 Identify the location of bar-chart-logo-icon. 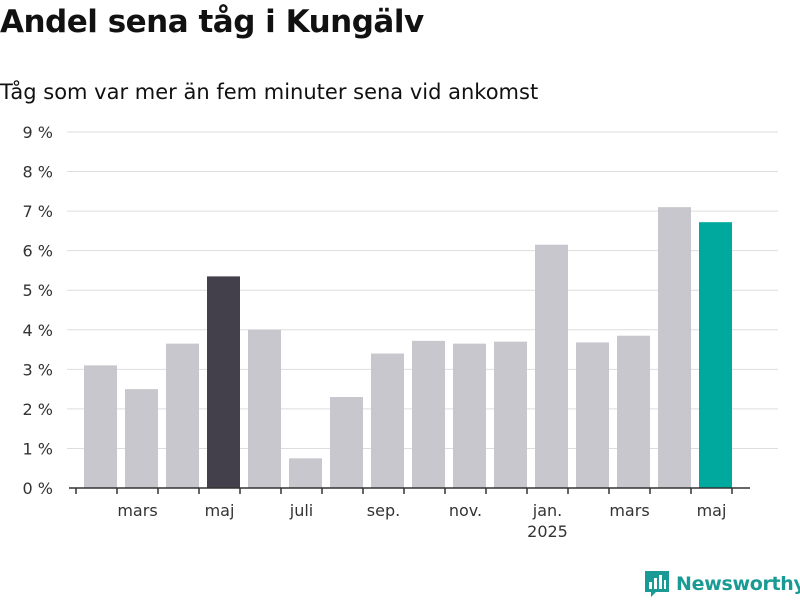
(657, 584).